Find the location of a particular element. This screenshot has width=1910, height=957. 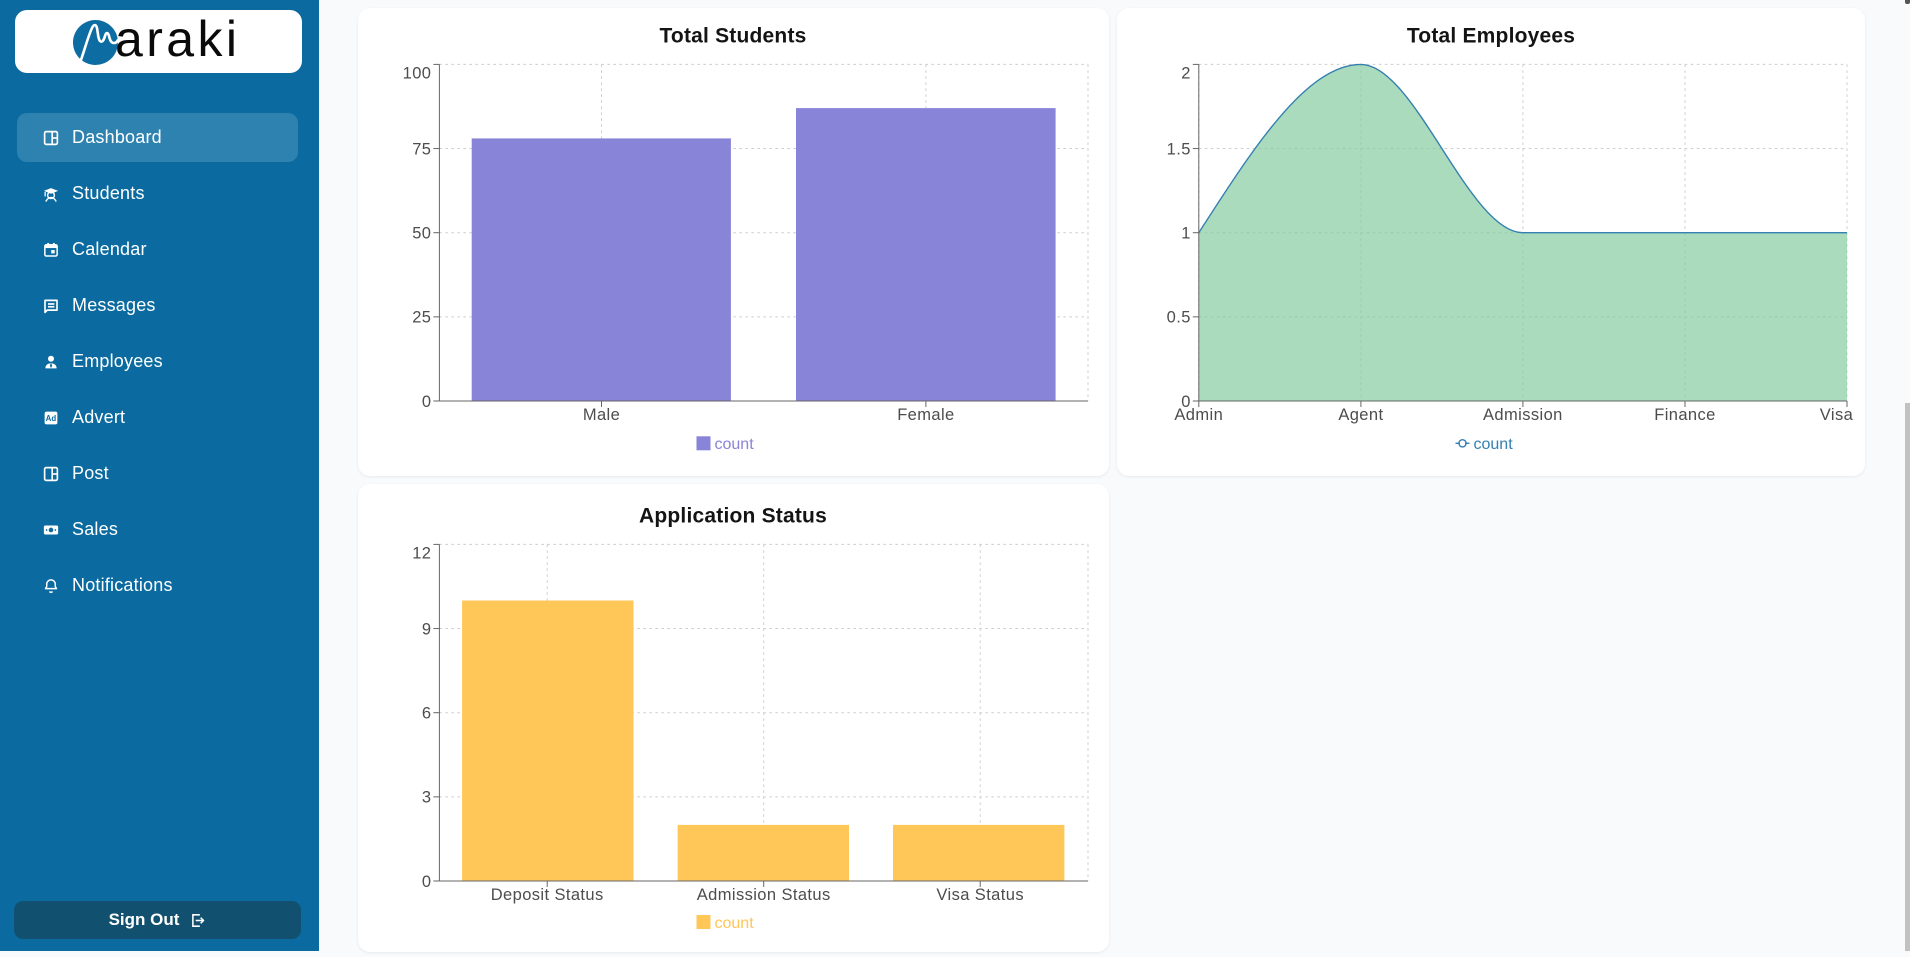

svg-text: Deposit Status is located at coordinates (547, 895).